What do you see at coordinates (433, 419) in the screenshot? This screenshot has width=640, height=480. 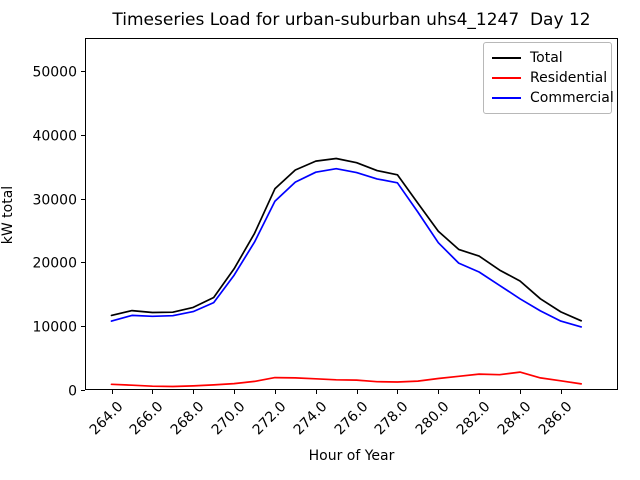 I see `x-tick-label: 280.0` at bounding box center [433, 419].